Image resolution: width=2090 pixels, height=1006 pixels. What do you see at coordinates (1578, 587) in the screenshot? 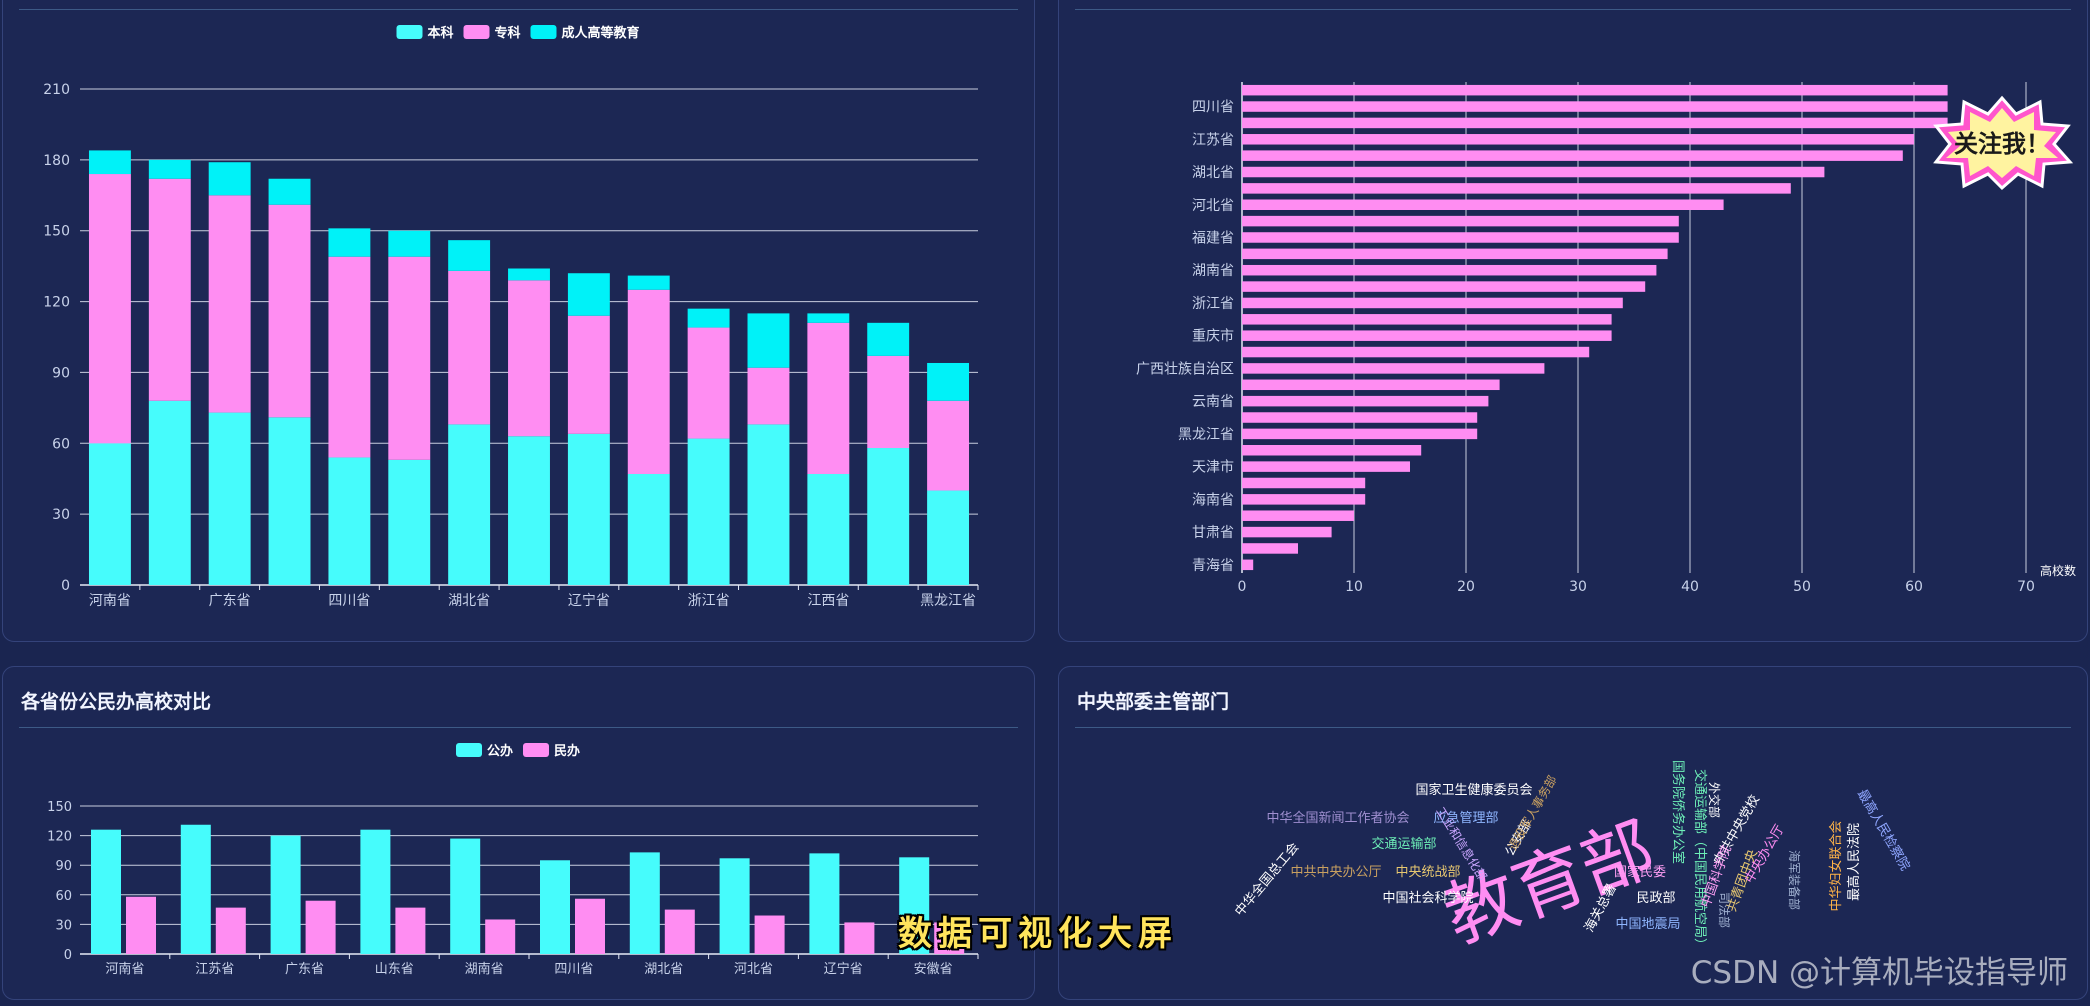
I see `x-tick-label: 30` at bounding box center [1578, 587].